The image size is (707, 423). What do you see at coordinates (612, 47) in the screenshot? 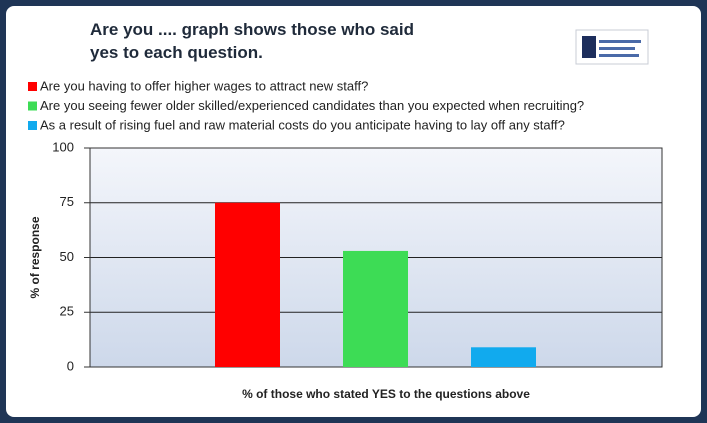
I see `logo` at bounding box center [612, 47].